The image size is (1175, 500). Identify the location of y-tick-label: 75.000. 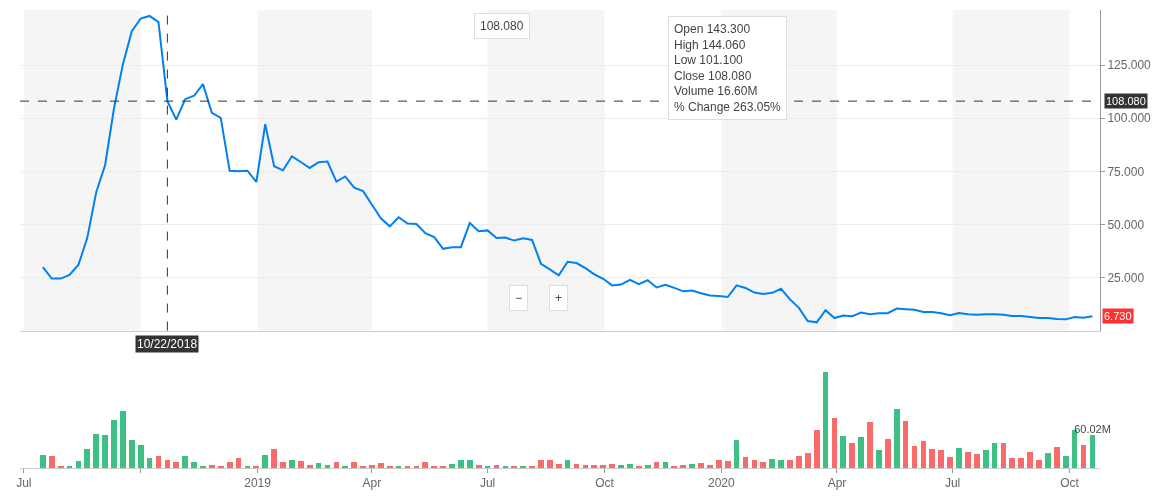
(1126, 171).